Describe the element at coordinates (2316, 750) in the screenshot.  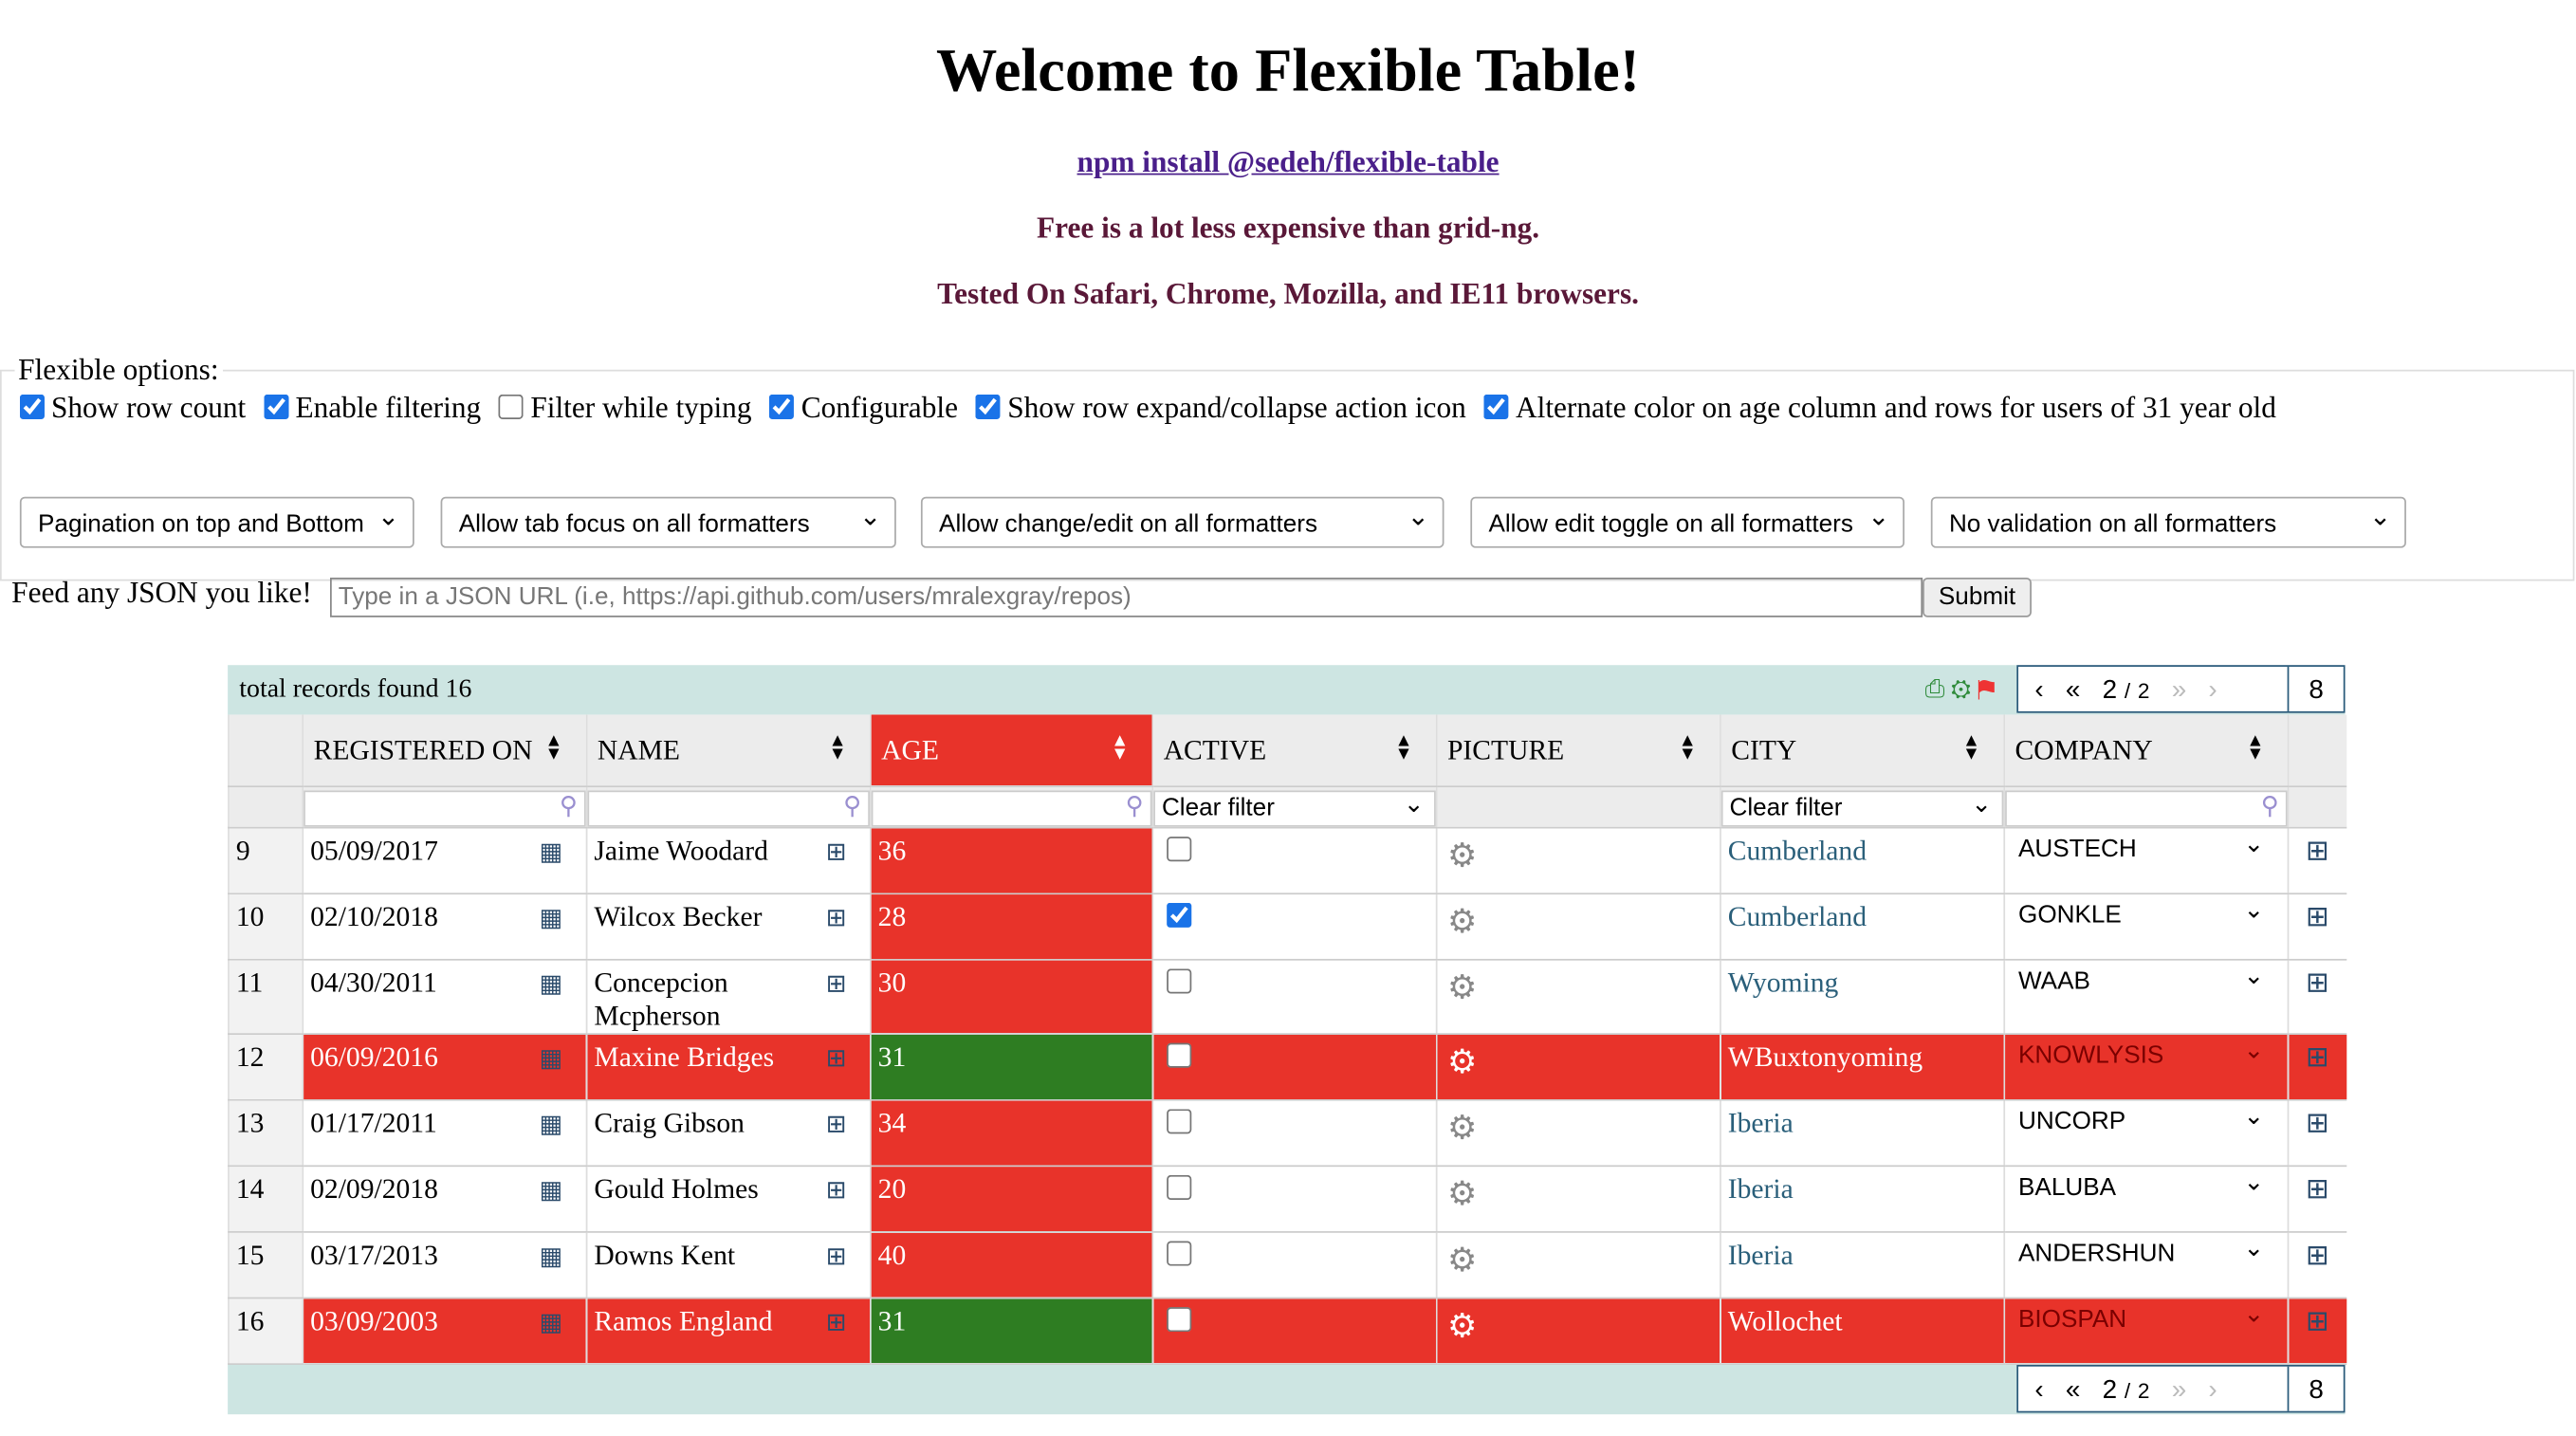
I see `header-cell` at that location.